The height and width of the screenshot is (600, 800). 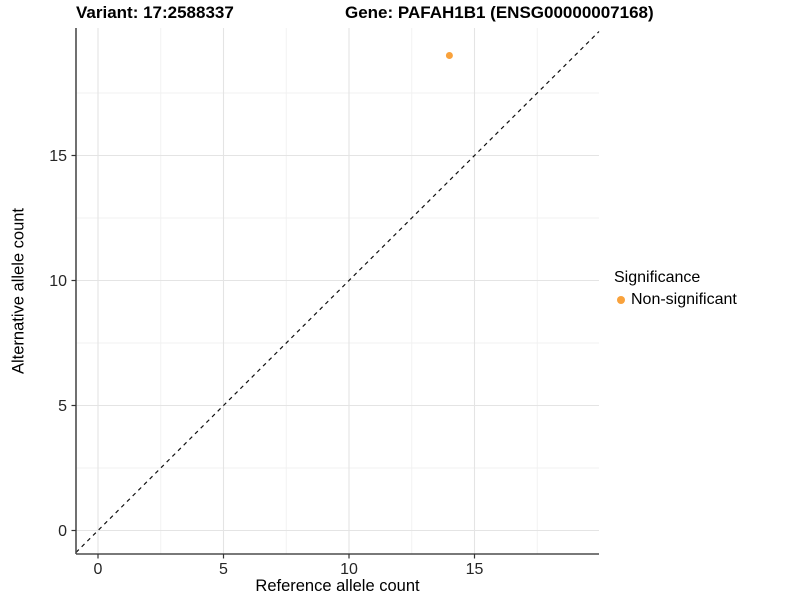 I want to click on legend-key, so click(x=620, y=300).